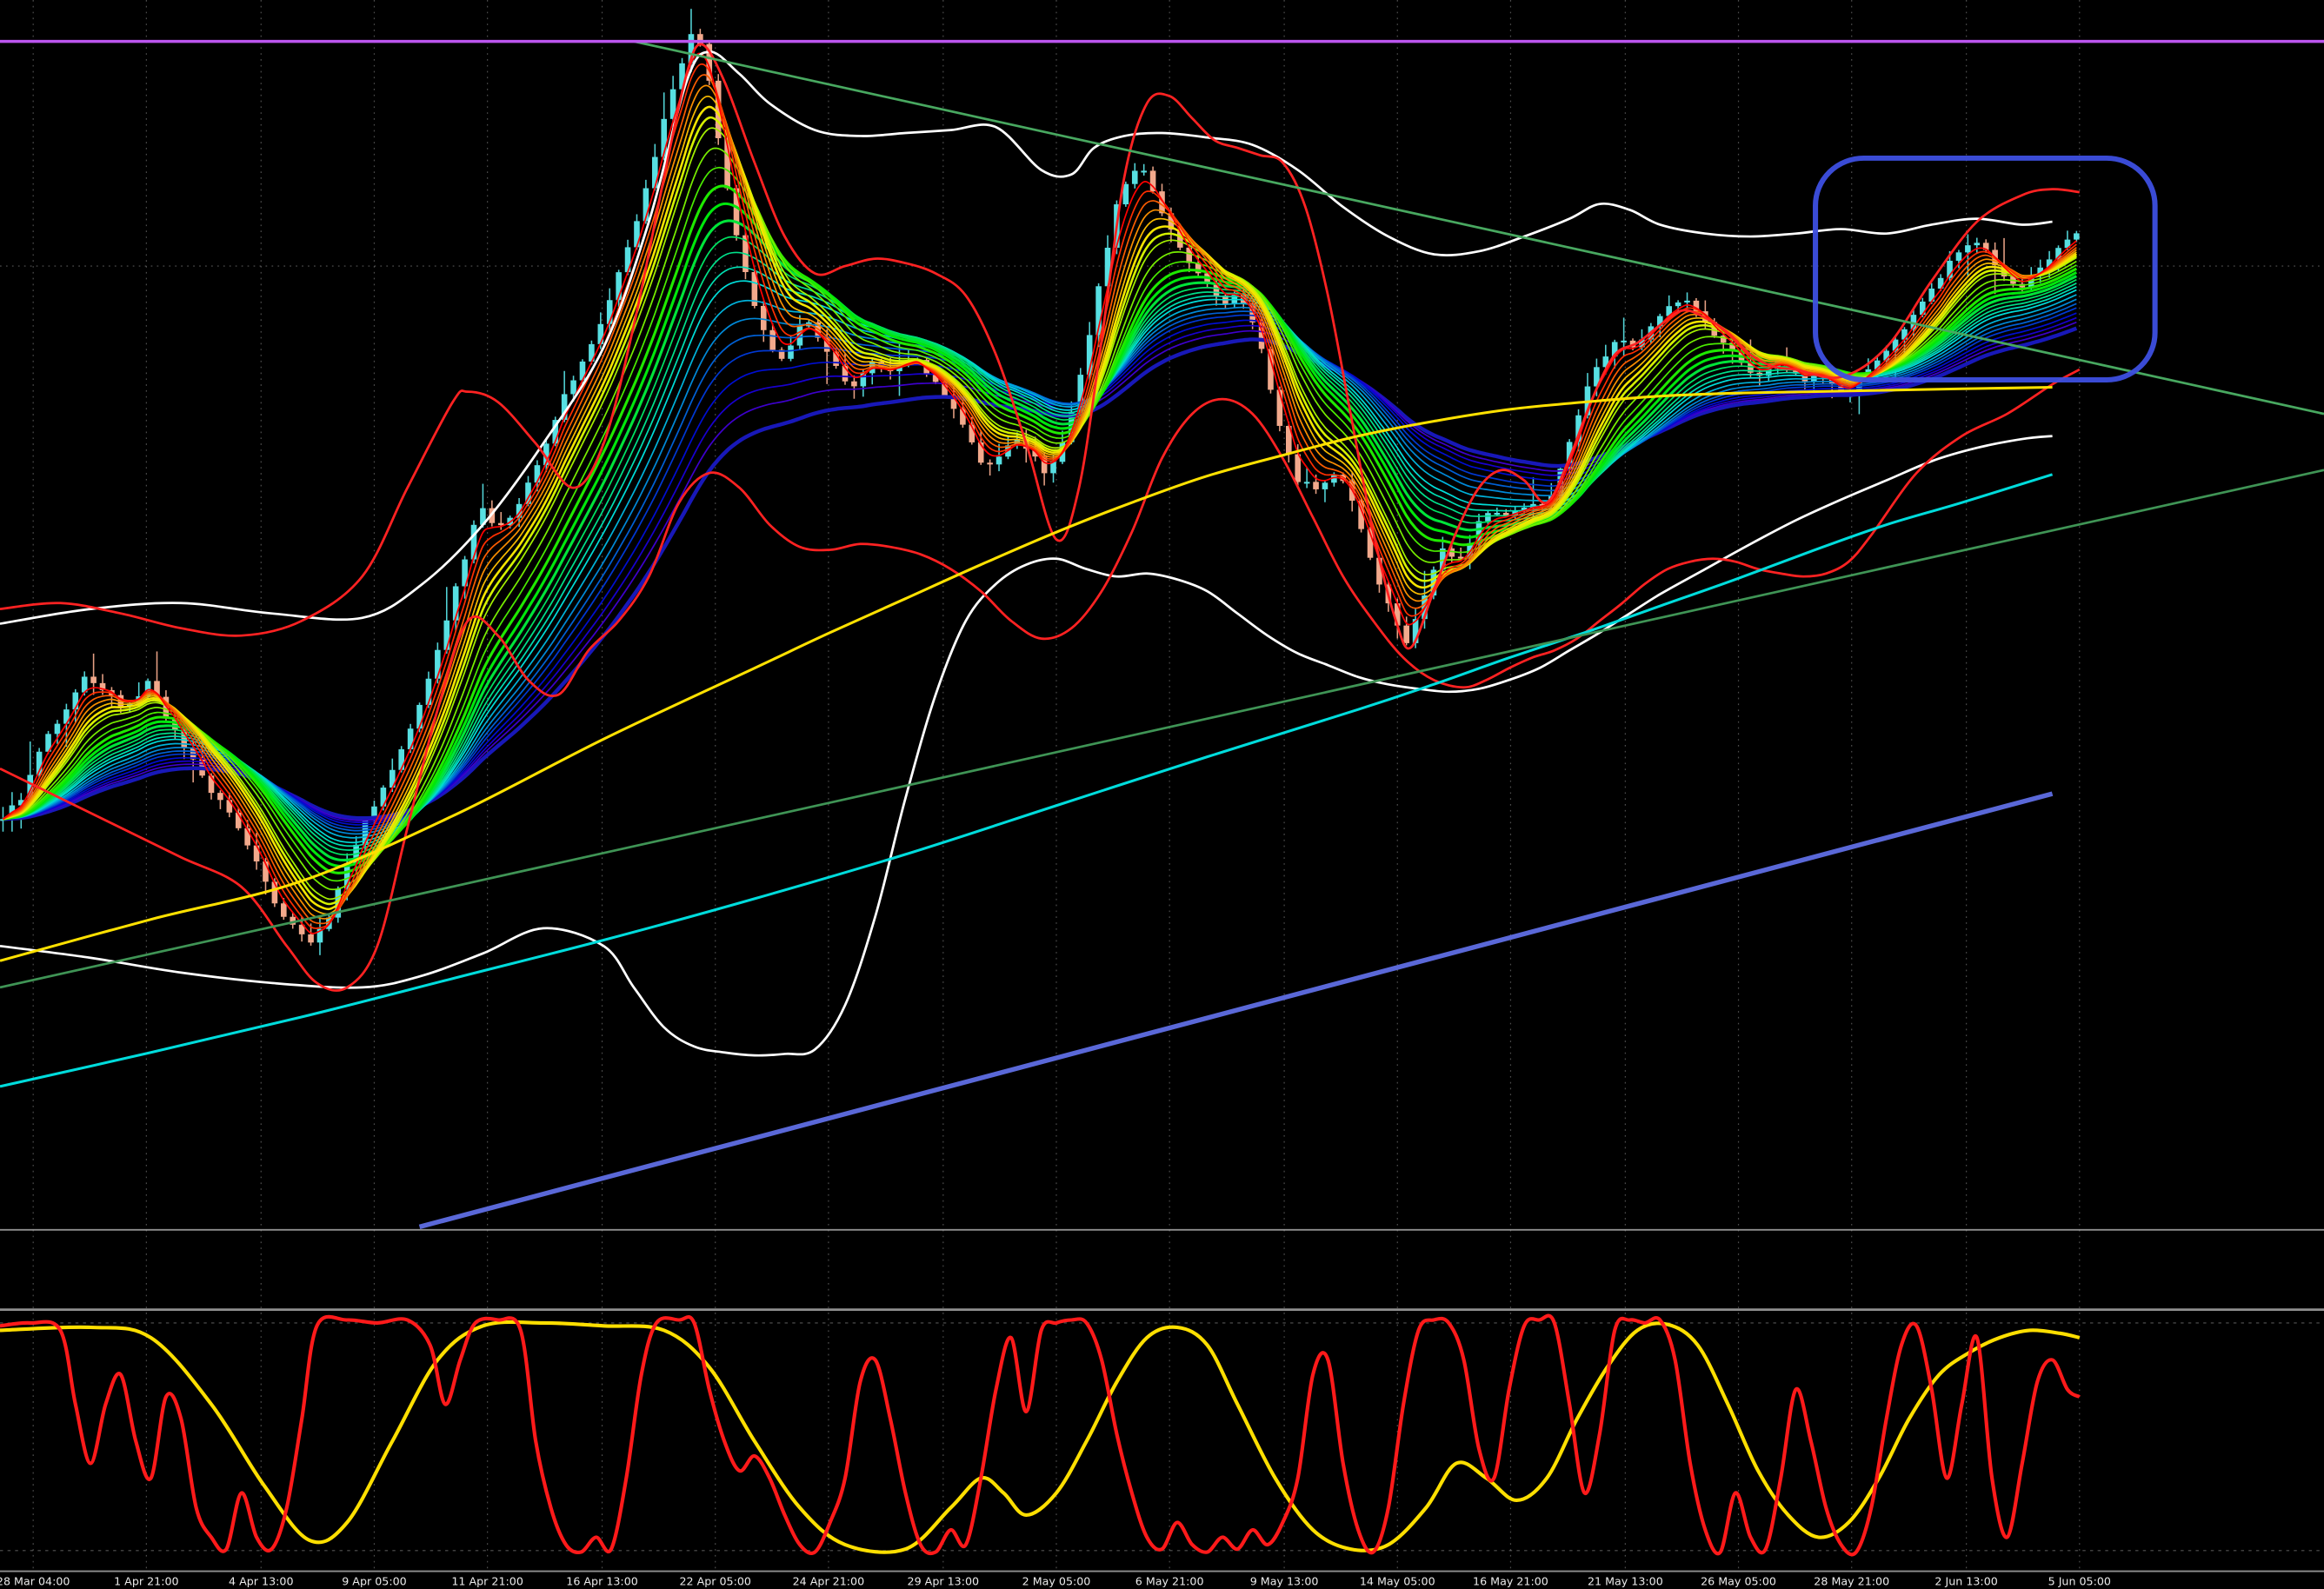  Describe the element at coordinates (1965, 1581) in the screenshot. I see `time-axis-label: 2 Jun 13:00` at that location.